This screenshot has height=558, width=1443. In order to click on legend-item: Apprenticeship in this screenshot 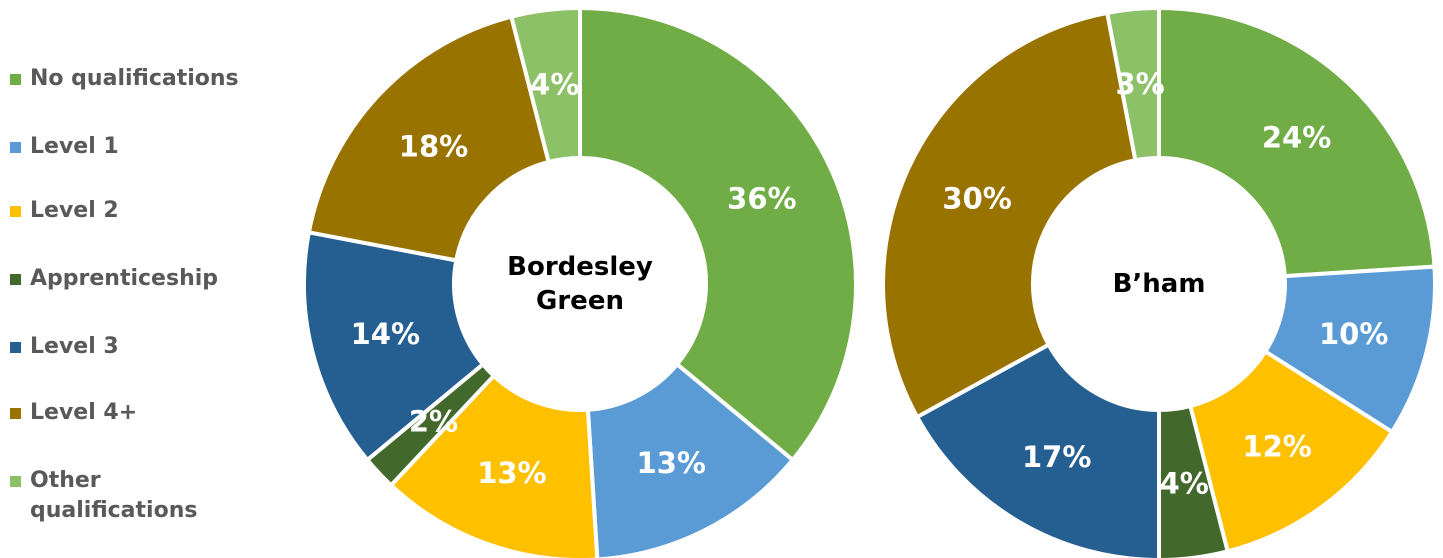, I will do `click(140, 279)`.